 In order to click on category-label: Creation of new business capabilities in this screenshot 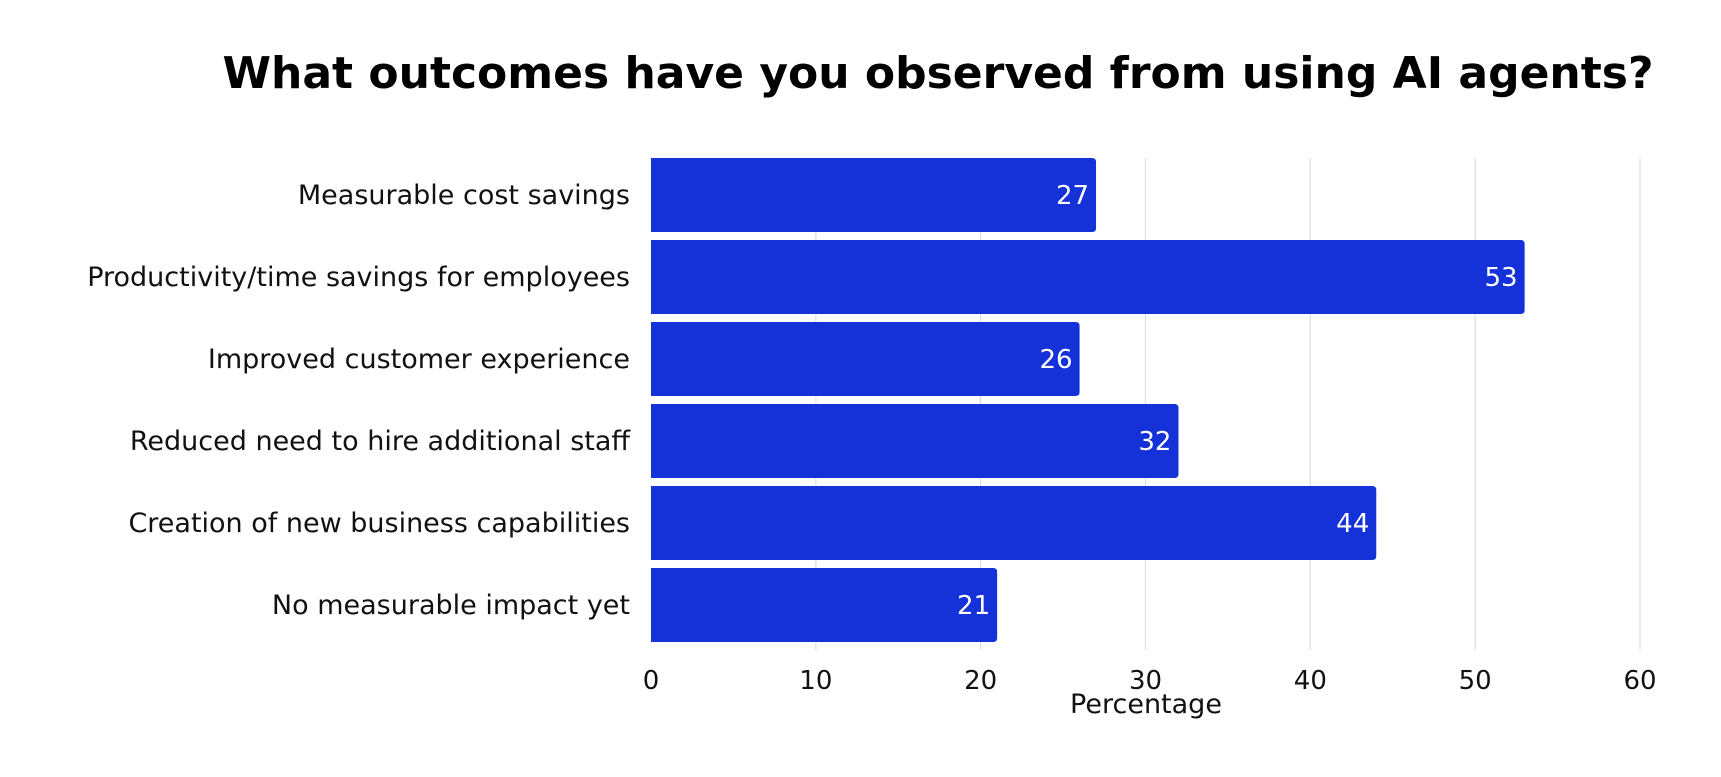, I will do `click(379, 523)`.